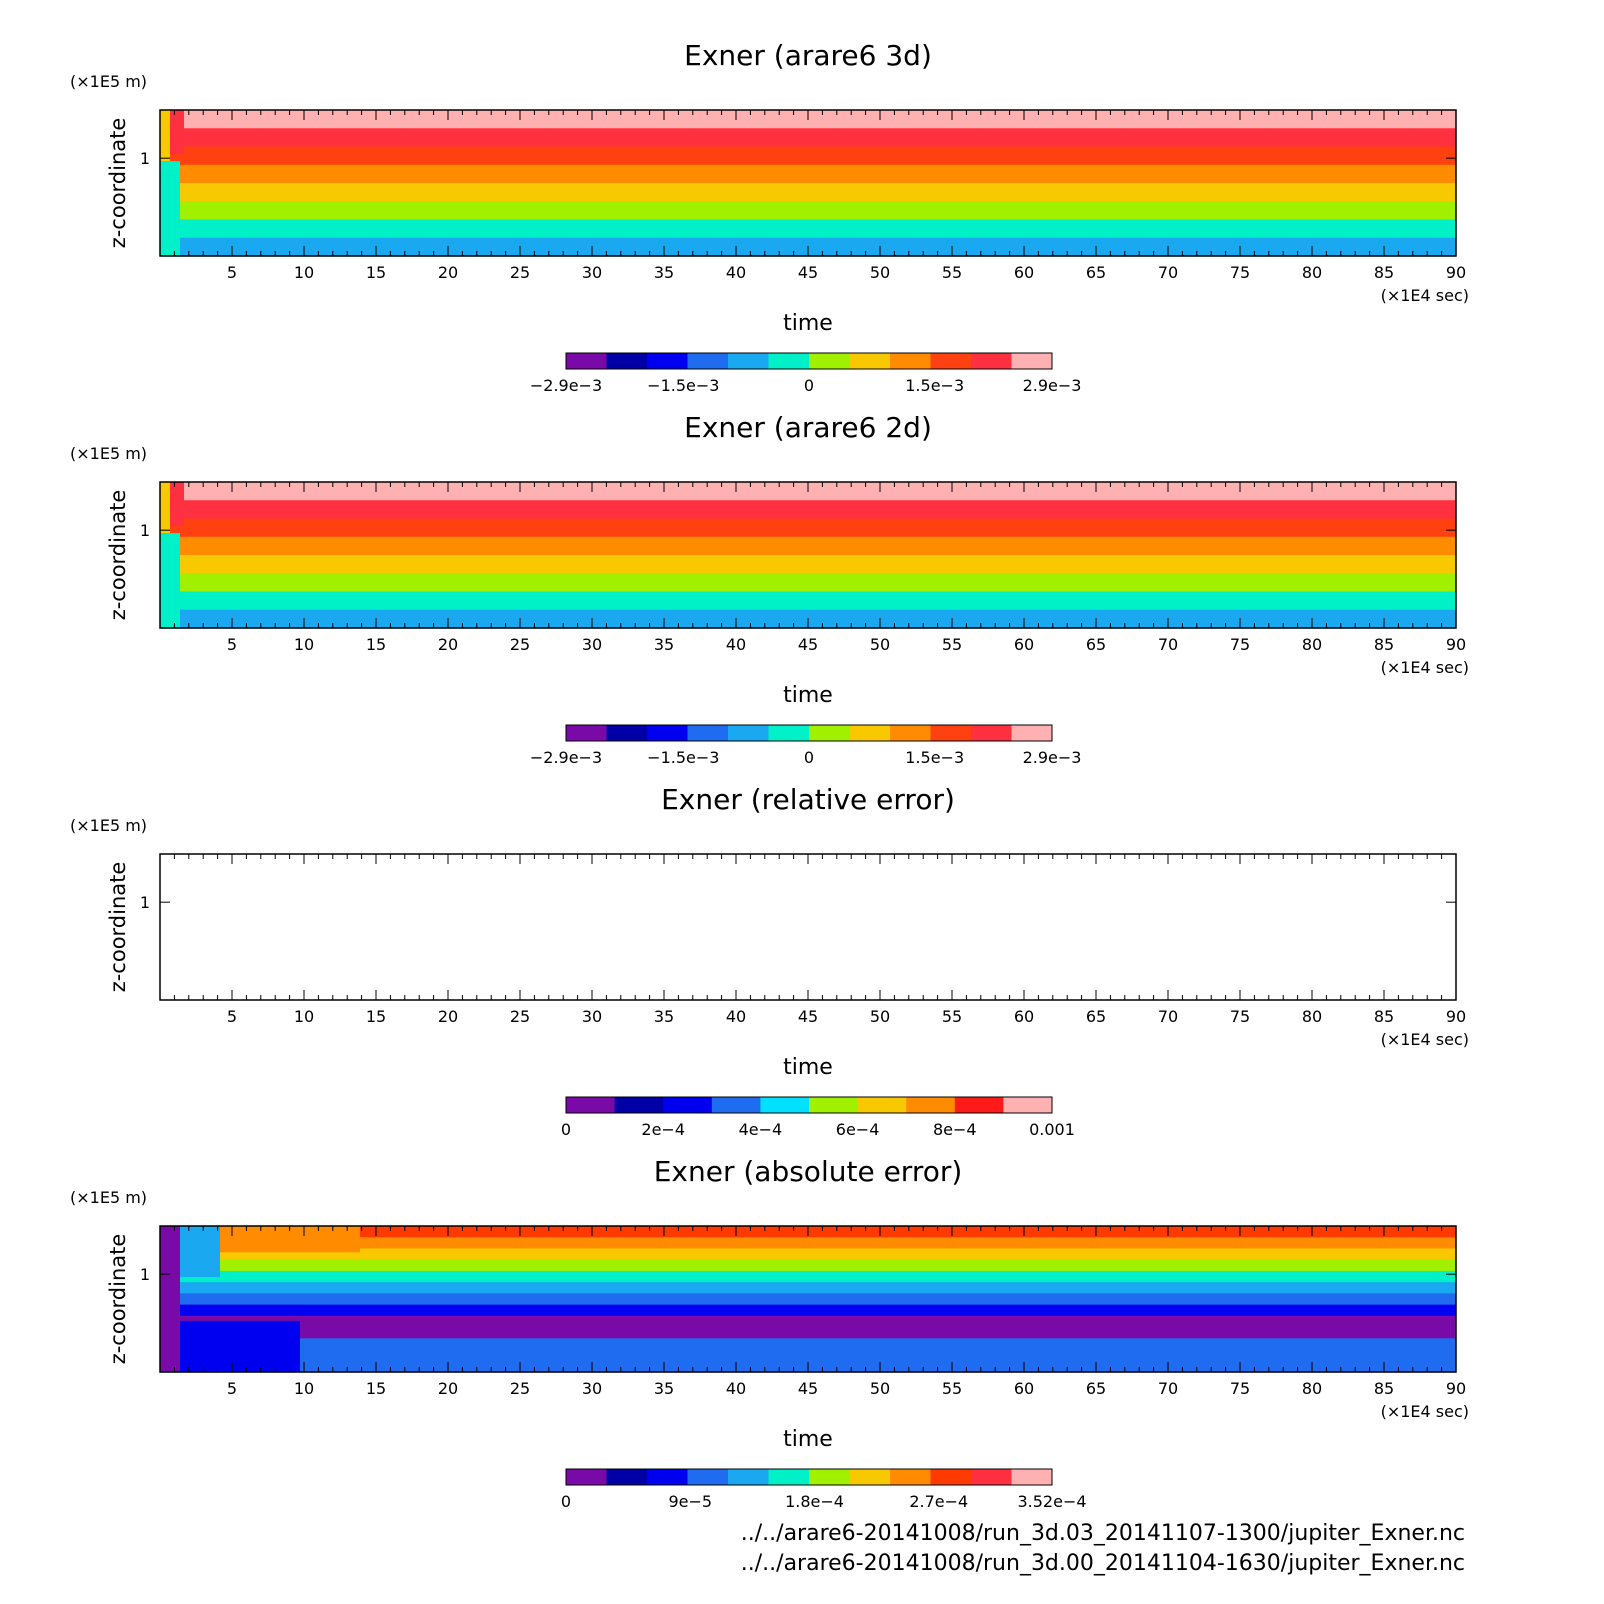  I want to click on colorbar-tick-label: 1.8e−4, so click(814, 1501).